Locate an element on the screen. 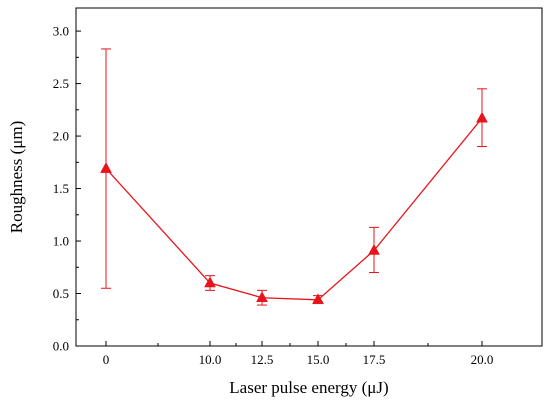  y-tick-label: 0.0 is located at coordinates (61, 346).